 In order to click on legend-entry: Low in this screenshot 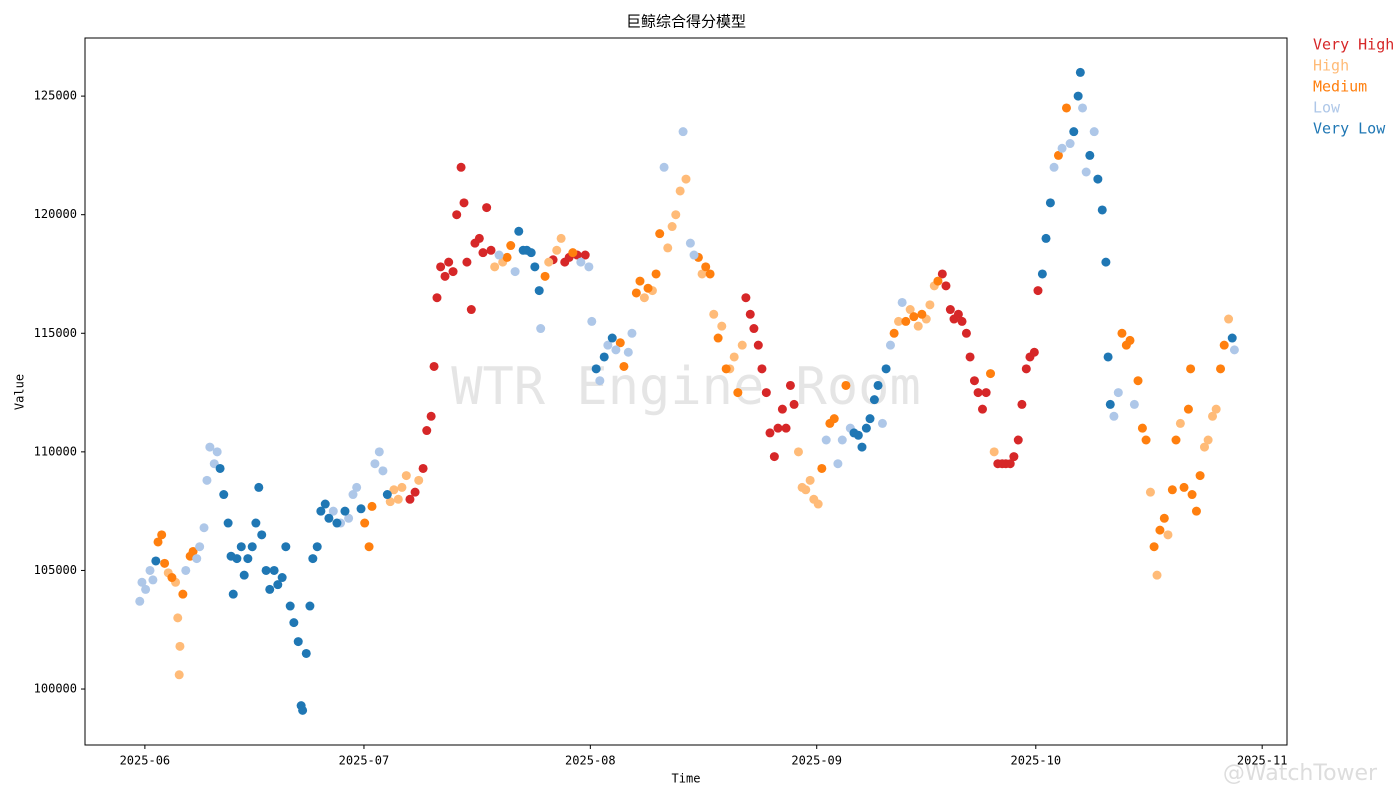, I will do `click(1327, 108)`.